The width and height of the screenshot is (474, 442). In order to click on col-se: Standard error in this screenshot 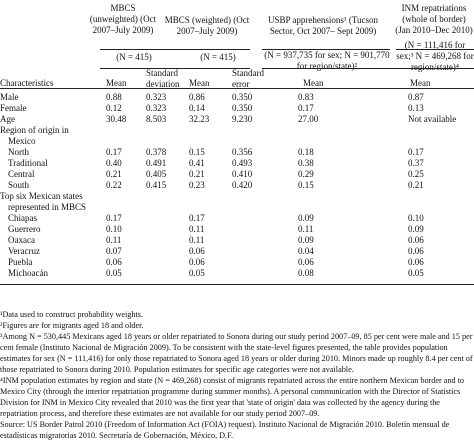, I will do `click(248, 78)`.